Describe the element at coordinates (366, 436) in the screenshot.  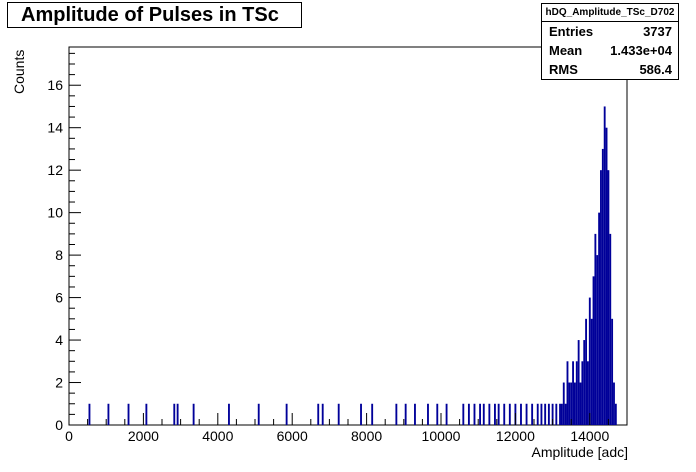
I see `x-tick-label: 8000` at that location.